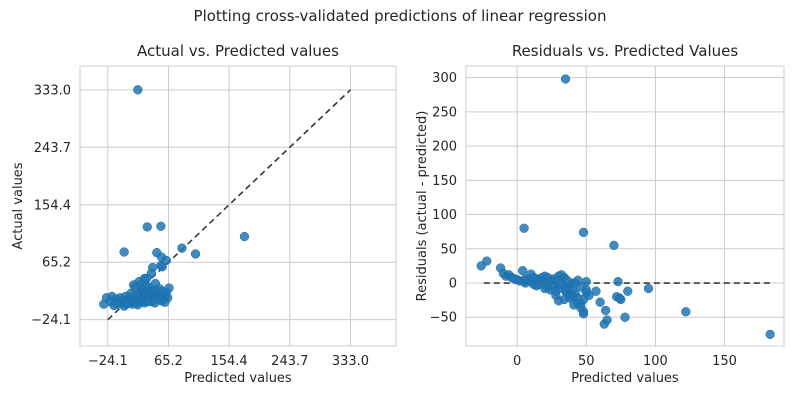 Image resolution: width=800 pixels, height=400 pixels. Describe the element at coordinates (350, 361) in the screenshot. I see `x-tick-label: 333.0` at that location.